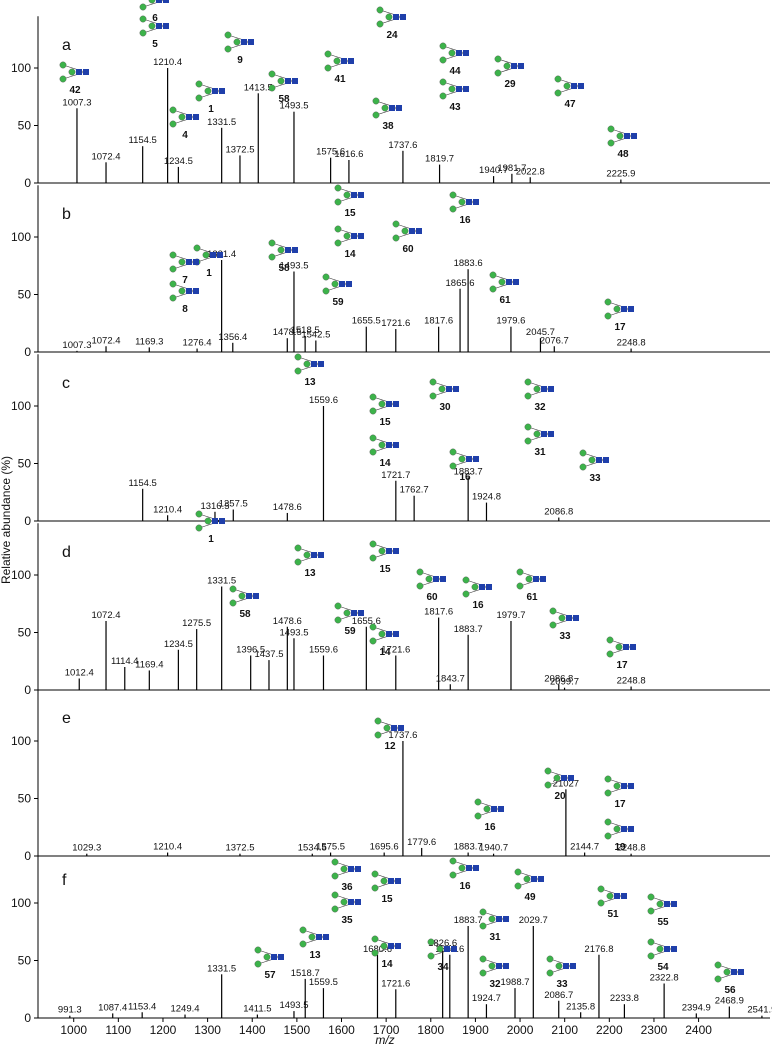 Image resolution: width=772 pixels, height=1050 pixels. What do you see at coordinates (395, 475) in the screenshot?
I see `peak-label: 1721.7` at bounding box center [395, 475].